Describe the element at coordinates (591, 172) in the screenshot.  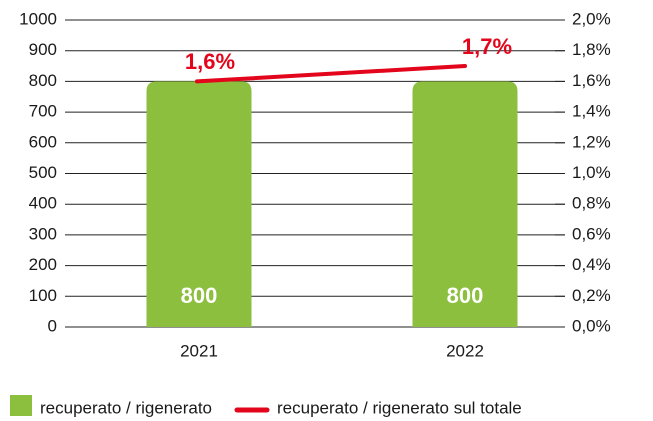
I see `y2-tick-label: 1,0%` at that location.